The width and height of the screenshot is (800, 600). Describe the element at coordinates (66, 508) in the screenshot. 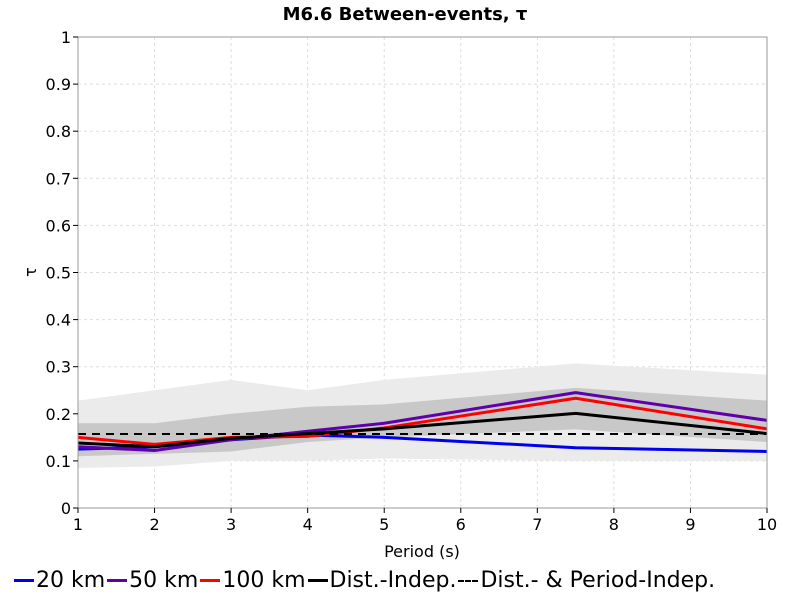

I see `y-tick-label: 0` at that location.